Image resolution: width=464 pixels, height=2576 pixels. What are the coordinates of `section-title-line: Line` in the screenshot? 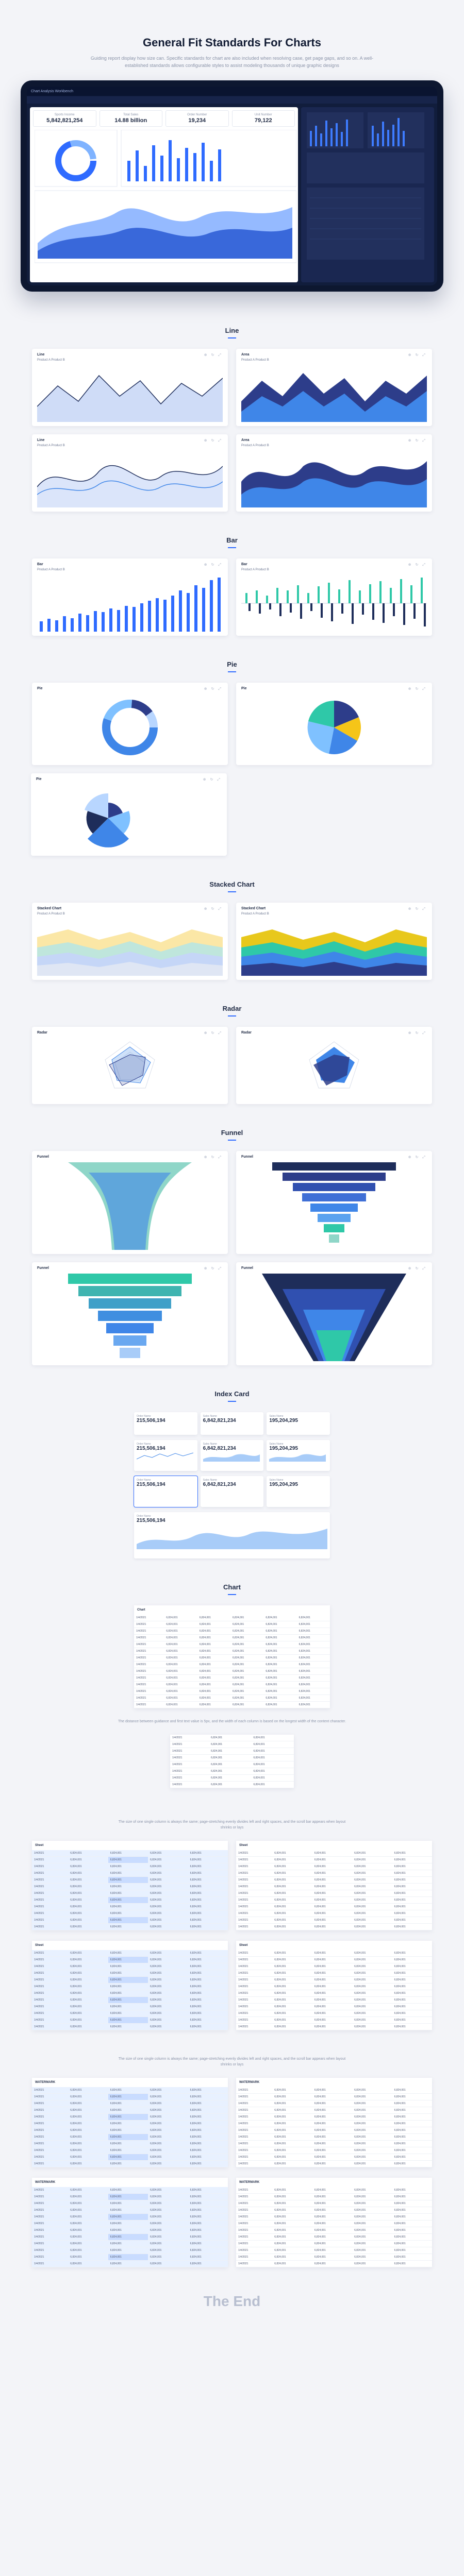 It's located at (232, 332).